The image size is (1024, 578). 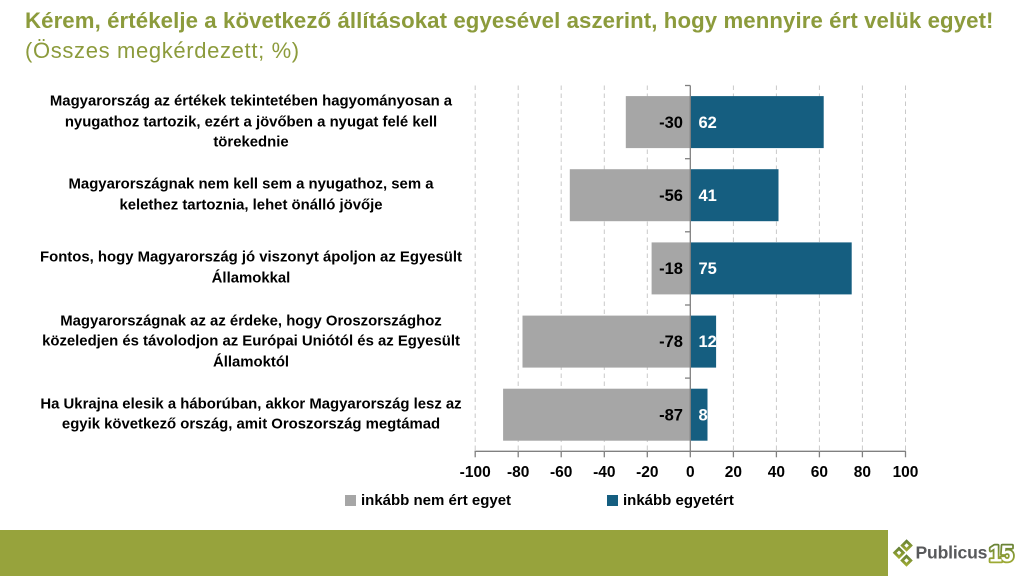 What do you see at coordinates (671, 342) in the screenshot?
I see `svg-text: -78` at bounding box center [671, 342].